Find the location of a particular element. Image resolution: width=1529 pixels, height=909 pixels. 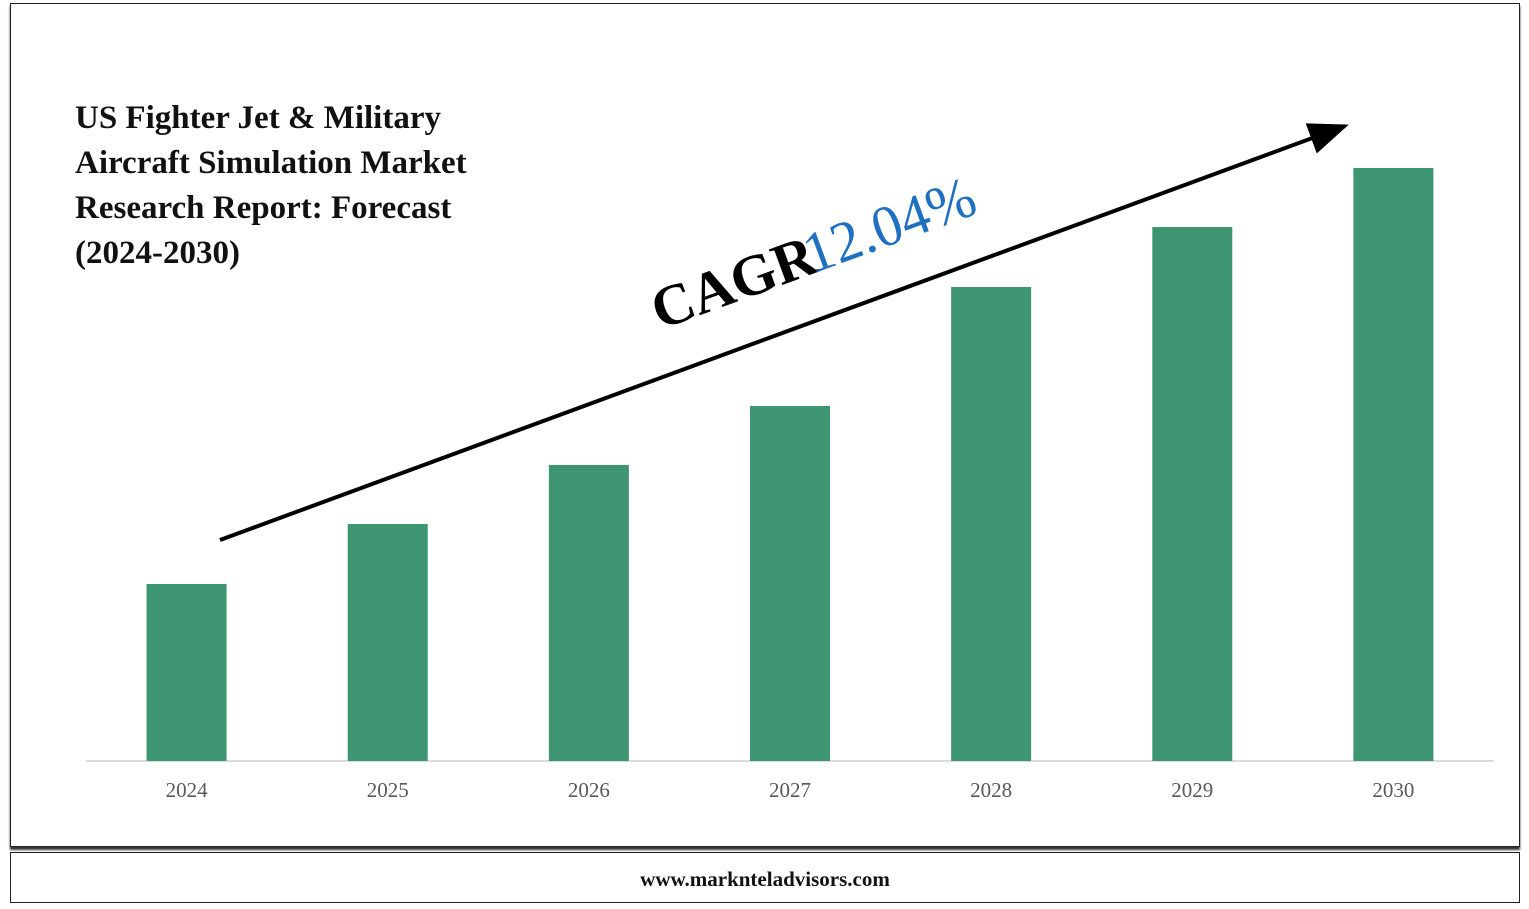

x-tick-label: 2025 is located at coordinates (388, 790).